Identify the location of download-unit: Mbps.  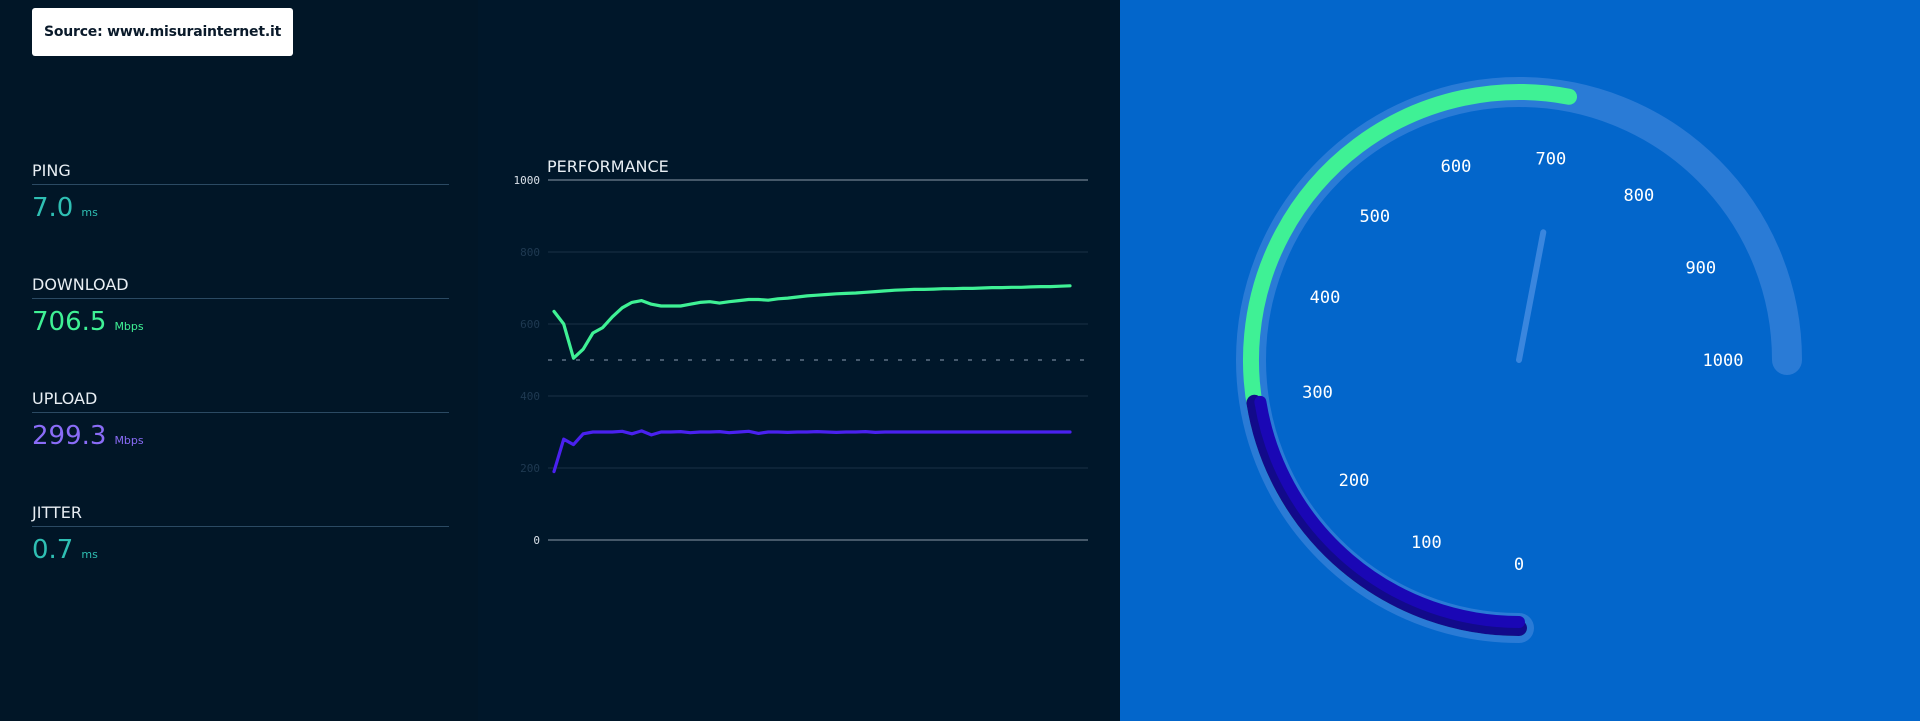
(129, 326).